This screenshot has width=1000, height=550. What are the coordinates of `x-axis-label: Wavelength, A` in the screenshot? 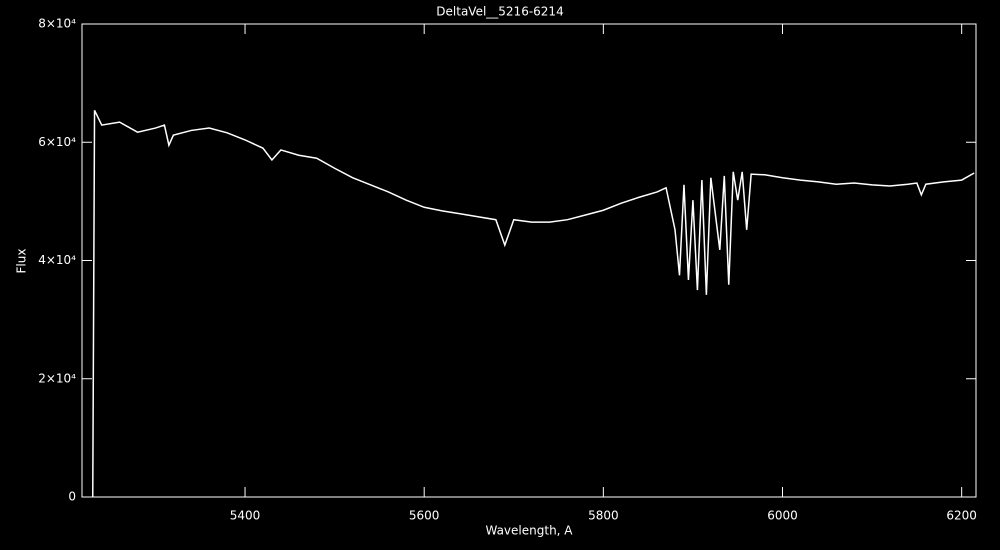 It's located at (529, 531).